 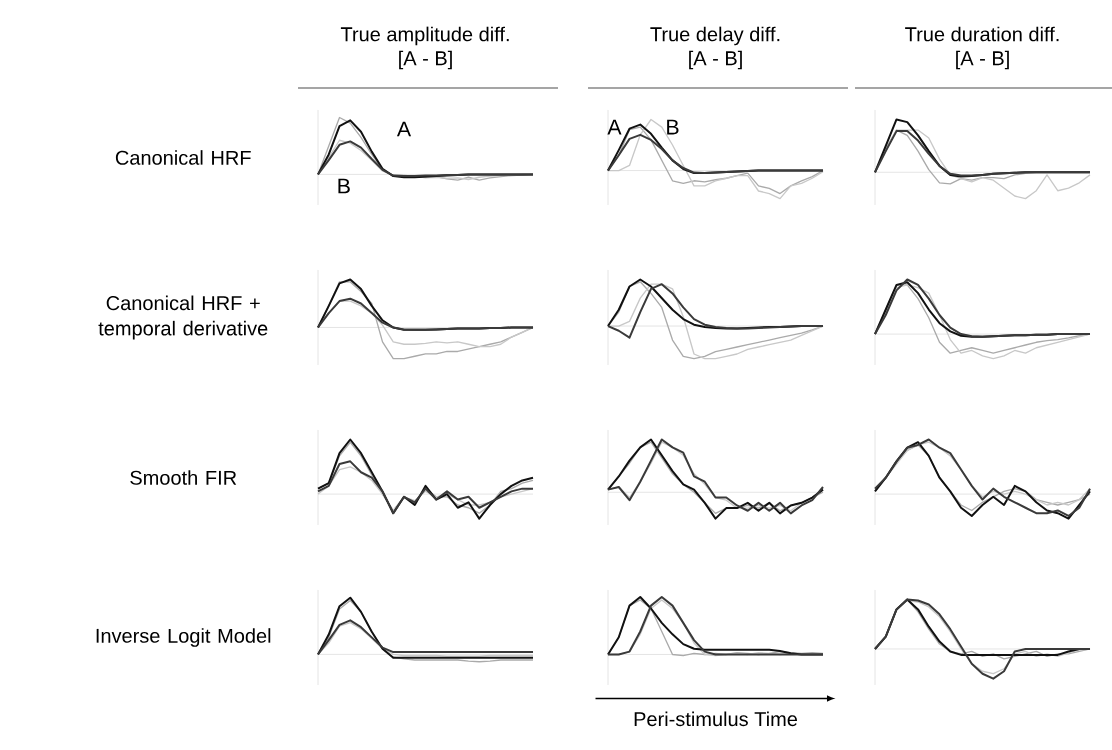 What do you see at coordinates (183, 157) in the screenshot?
I see `y-axis-title: Canonical HRF` at bounding box center [183, 157].